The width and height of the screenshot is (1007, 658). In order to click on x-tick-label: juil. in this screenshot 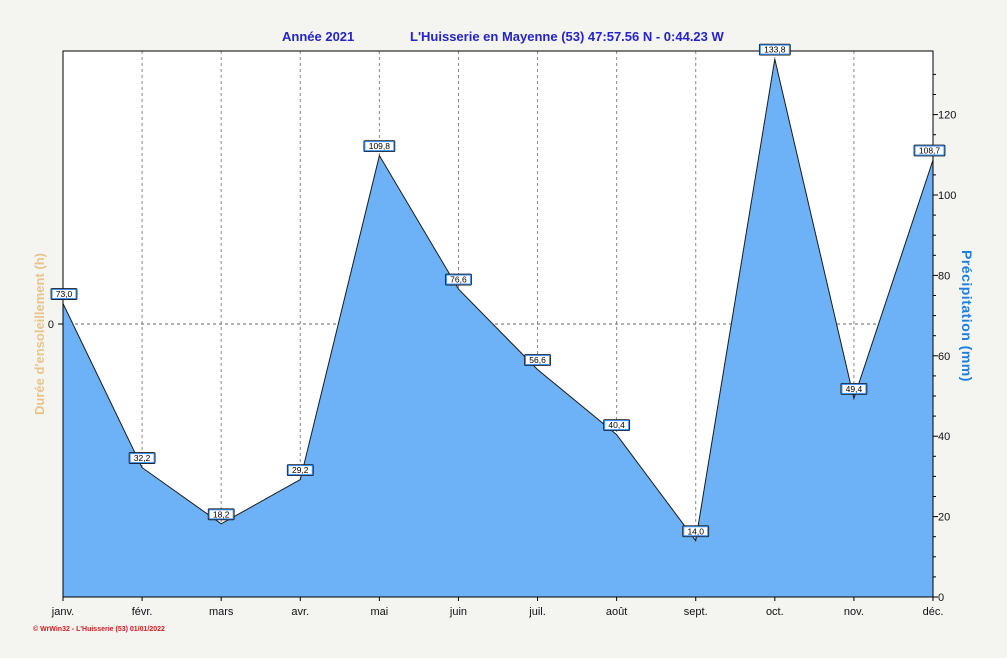, I will do `click(537, 612)`.